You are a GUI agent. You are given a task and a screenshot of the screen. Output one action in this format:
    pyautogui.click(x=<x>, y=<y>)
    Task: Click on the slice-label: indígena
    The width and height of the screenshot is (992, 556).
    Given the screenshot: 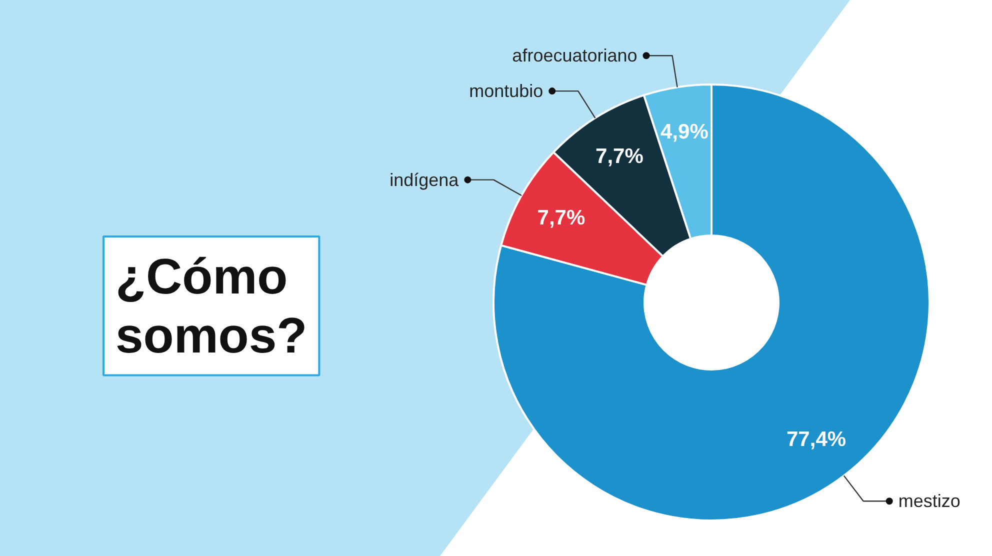 What is the action you would take?
    pyautogui.click(x=425, y=180)
    